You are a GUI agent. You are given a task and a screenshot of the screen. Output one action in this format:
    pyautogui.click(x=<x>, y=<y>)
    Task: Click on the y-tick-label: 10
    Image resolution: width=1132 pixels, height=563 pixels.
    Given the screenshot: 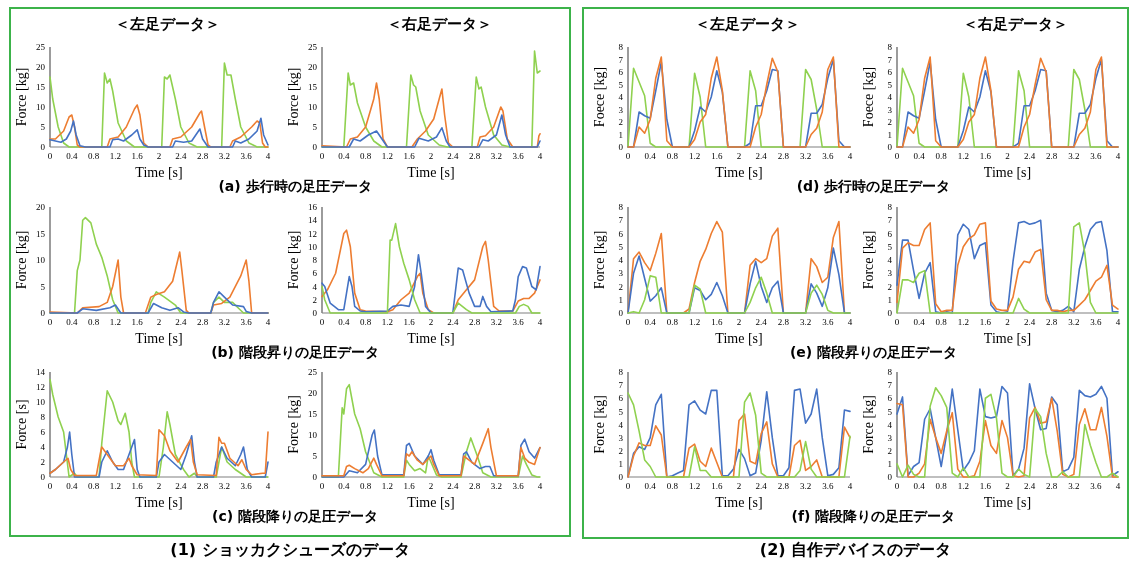 What is the action you would take?
    pyautogui.click(x=313, y=246)
    